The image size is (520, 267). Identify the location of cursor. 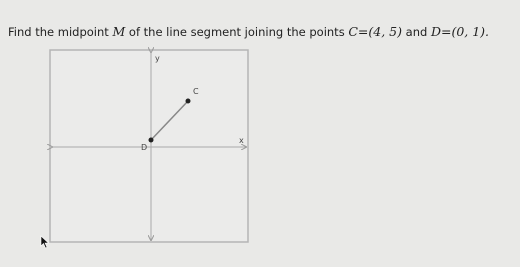
(45, 242).